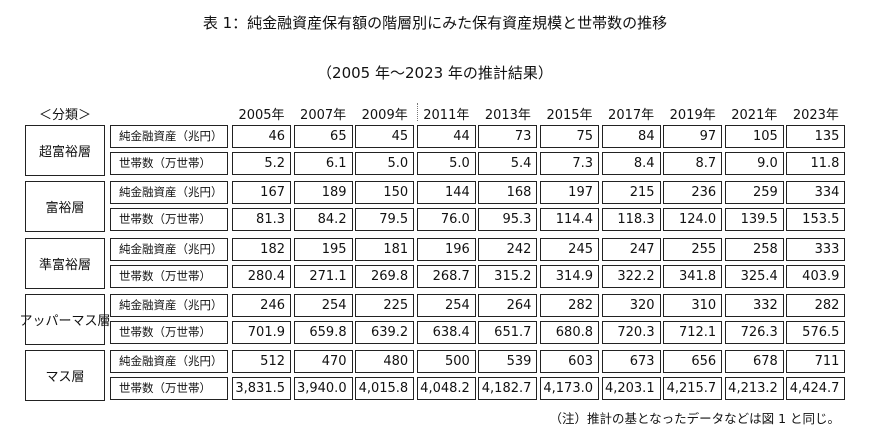 The image size is (870, 436). I want to click on value-cell: 11.8, so click(816, 163).